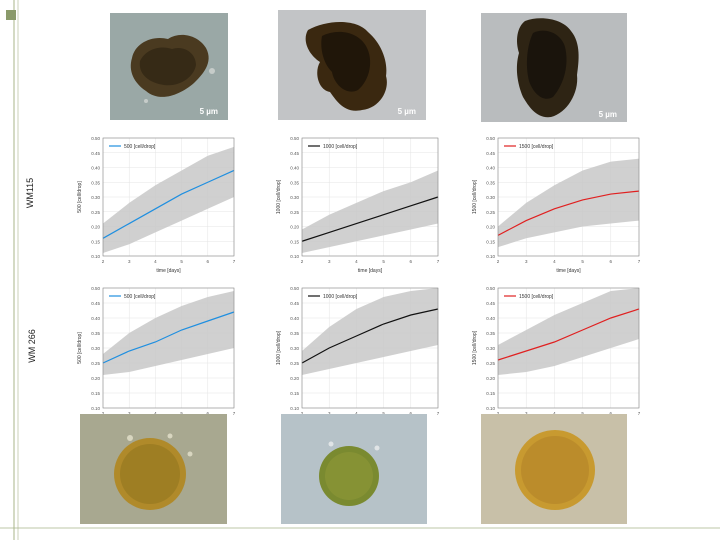 The width and height of the screenshot is (720, 540). I want to click on spheroid-photo-top-3: 5 µm, so click(554, 68).